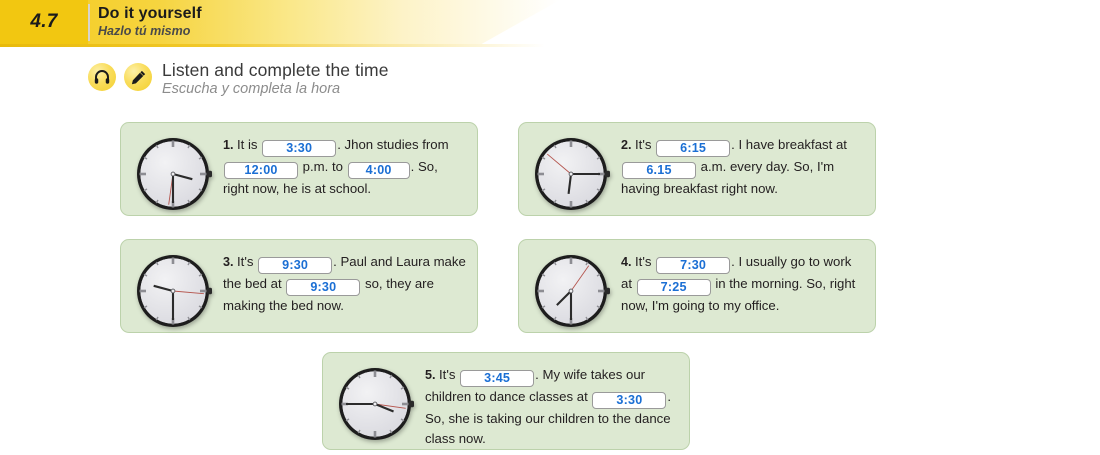 The image size is (1100, 455). What do you see at coordinates (659, 170) in the screenshot?
I see `answer-blank-3: 6.15` at bounding box center [659, 170].